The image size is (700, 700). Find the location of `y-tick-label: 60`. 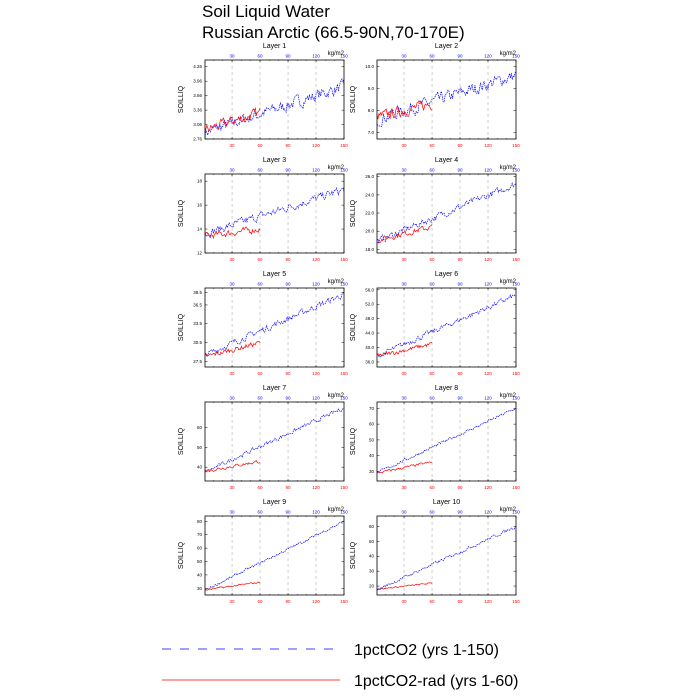

y-tick-label: 60 is located at coordinates (200, 548).